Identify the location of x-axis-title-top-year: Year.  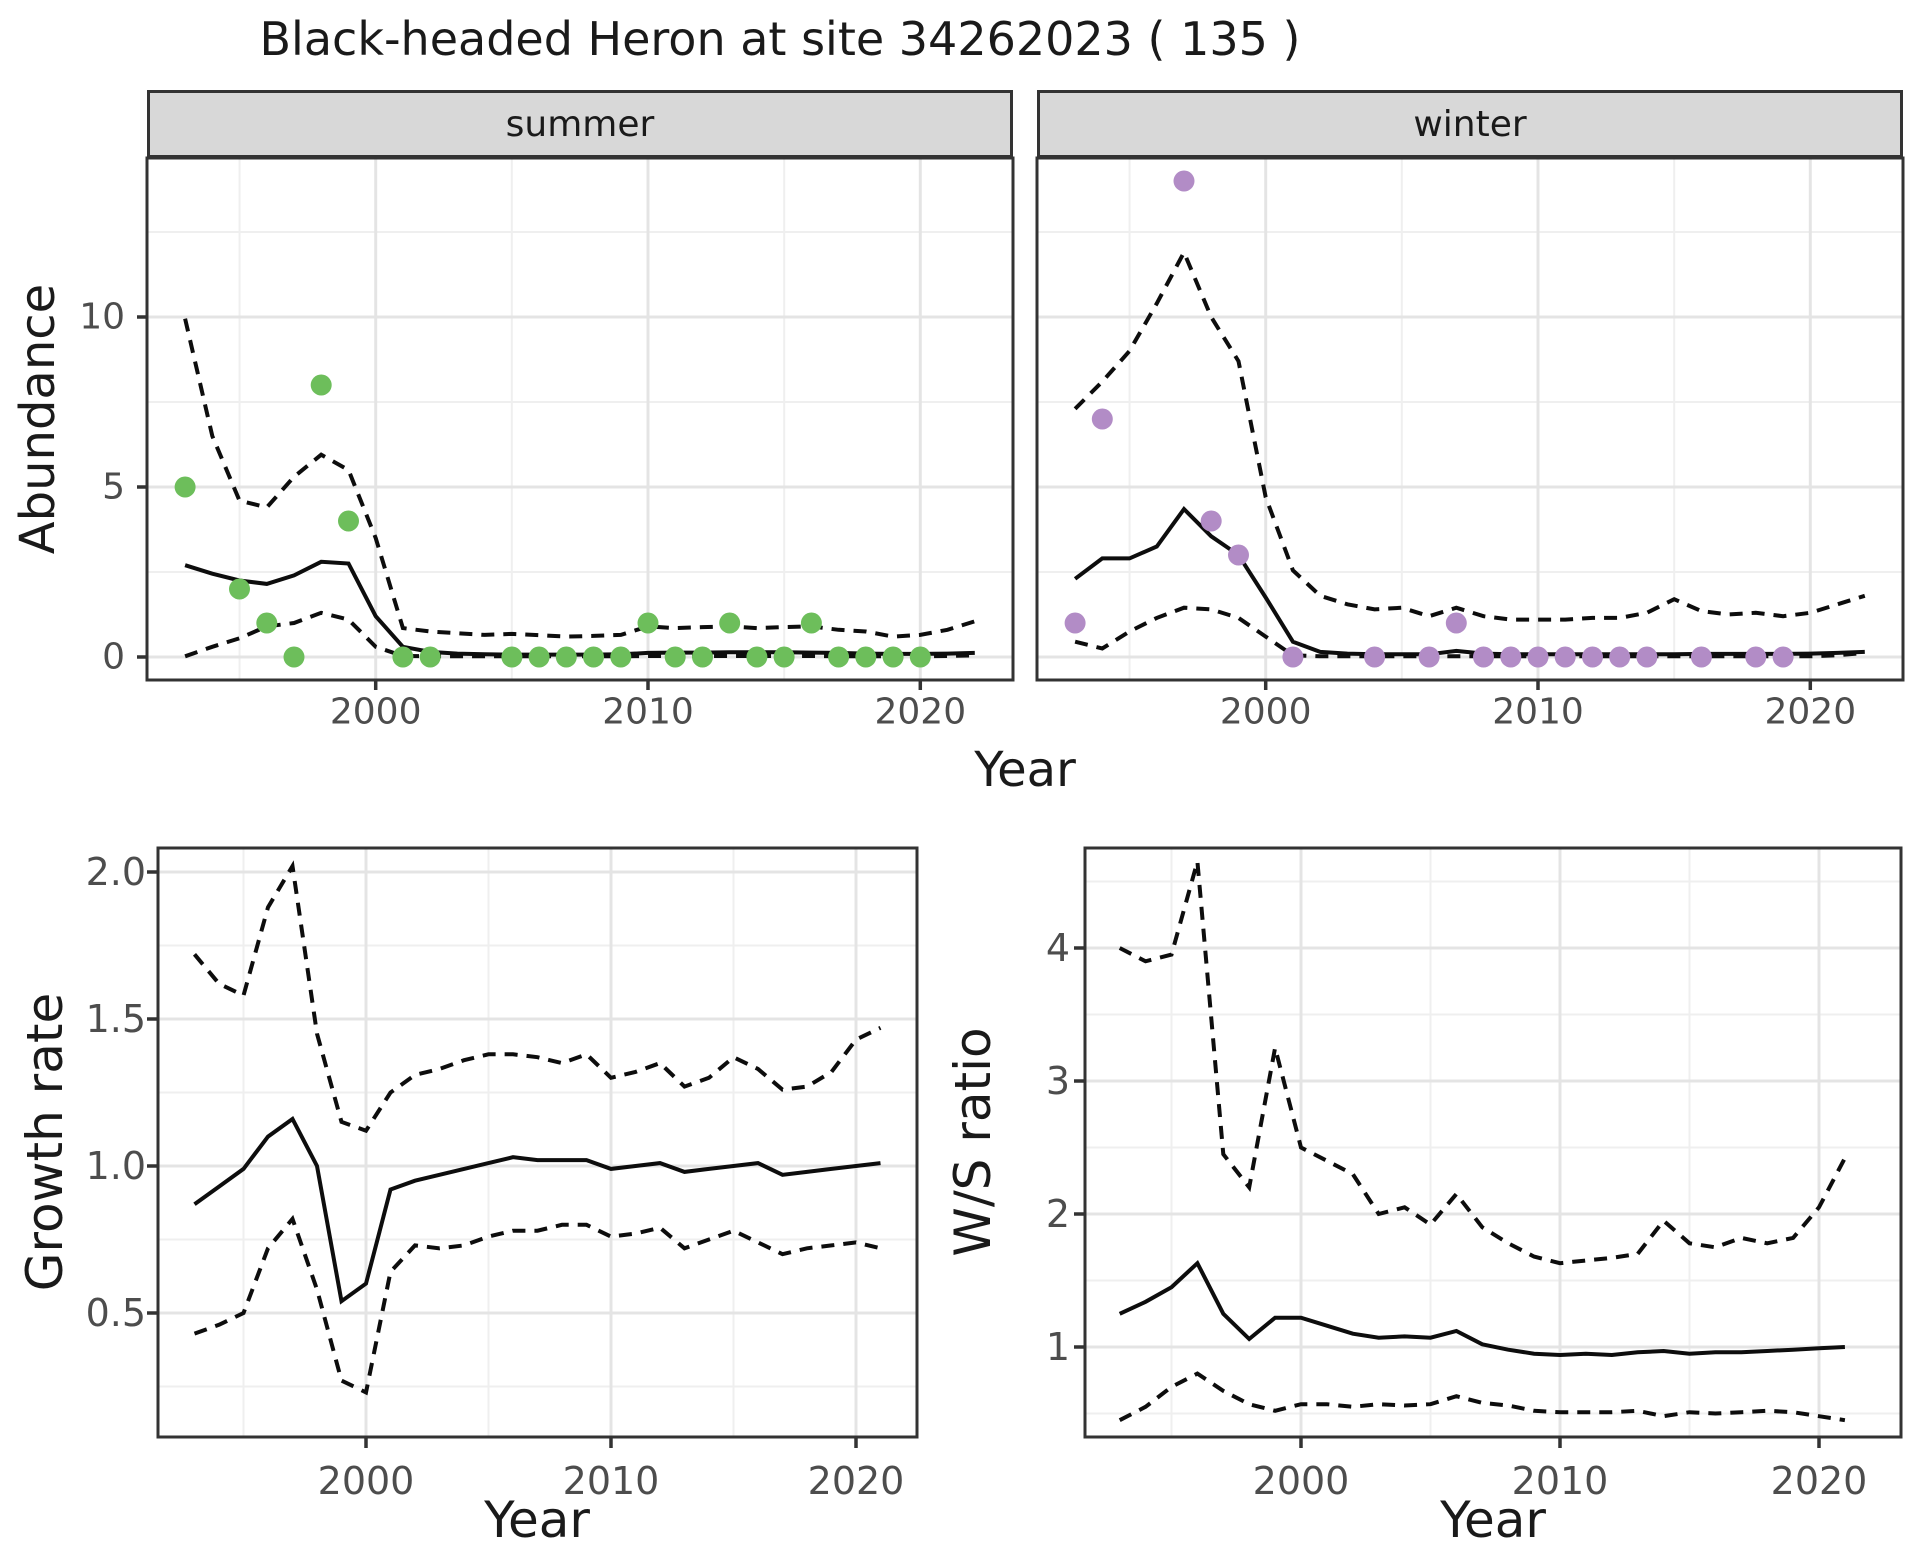
(1025, 770).